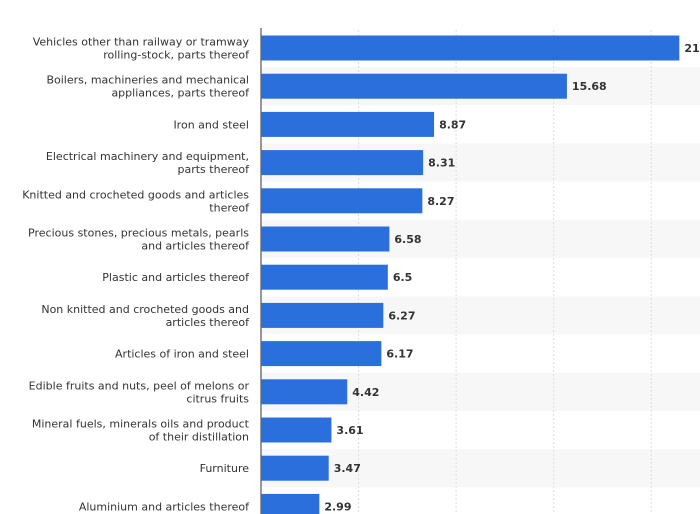 The width and height of the screenshot is (700, 514). Describe the element at coordinates (195, 246) in the screenshot. I see `category-label-line: and articles thereof` at that location.